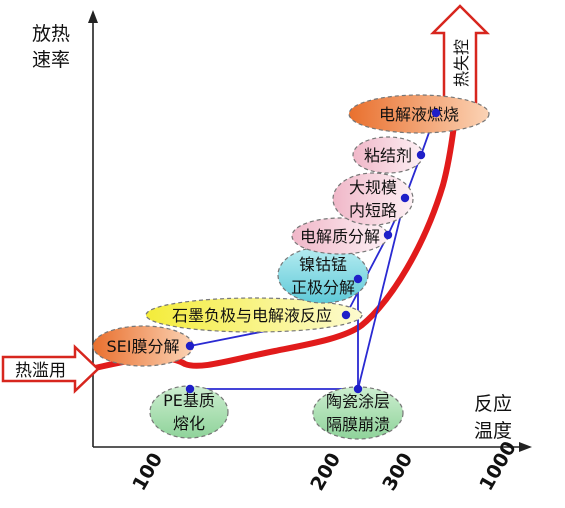  I want to click on node-sei, so click(190, 346).